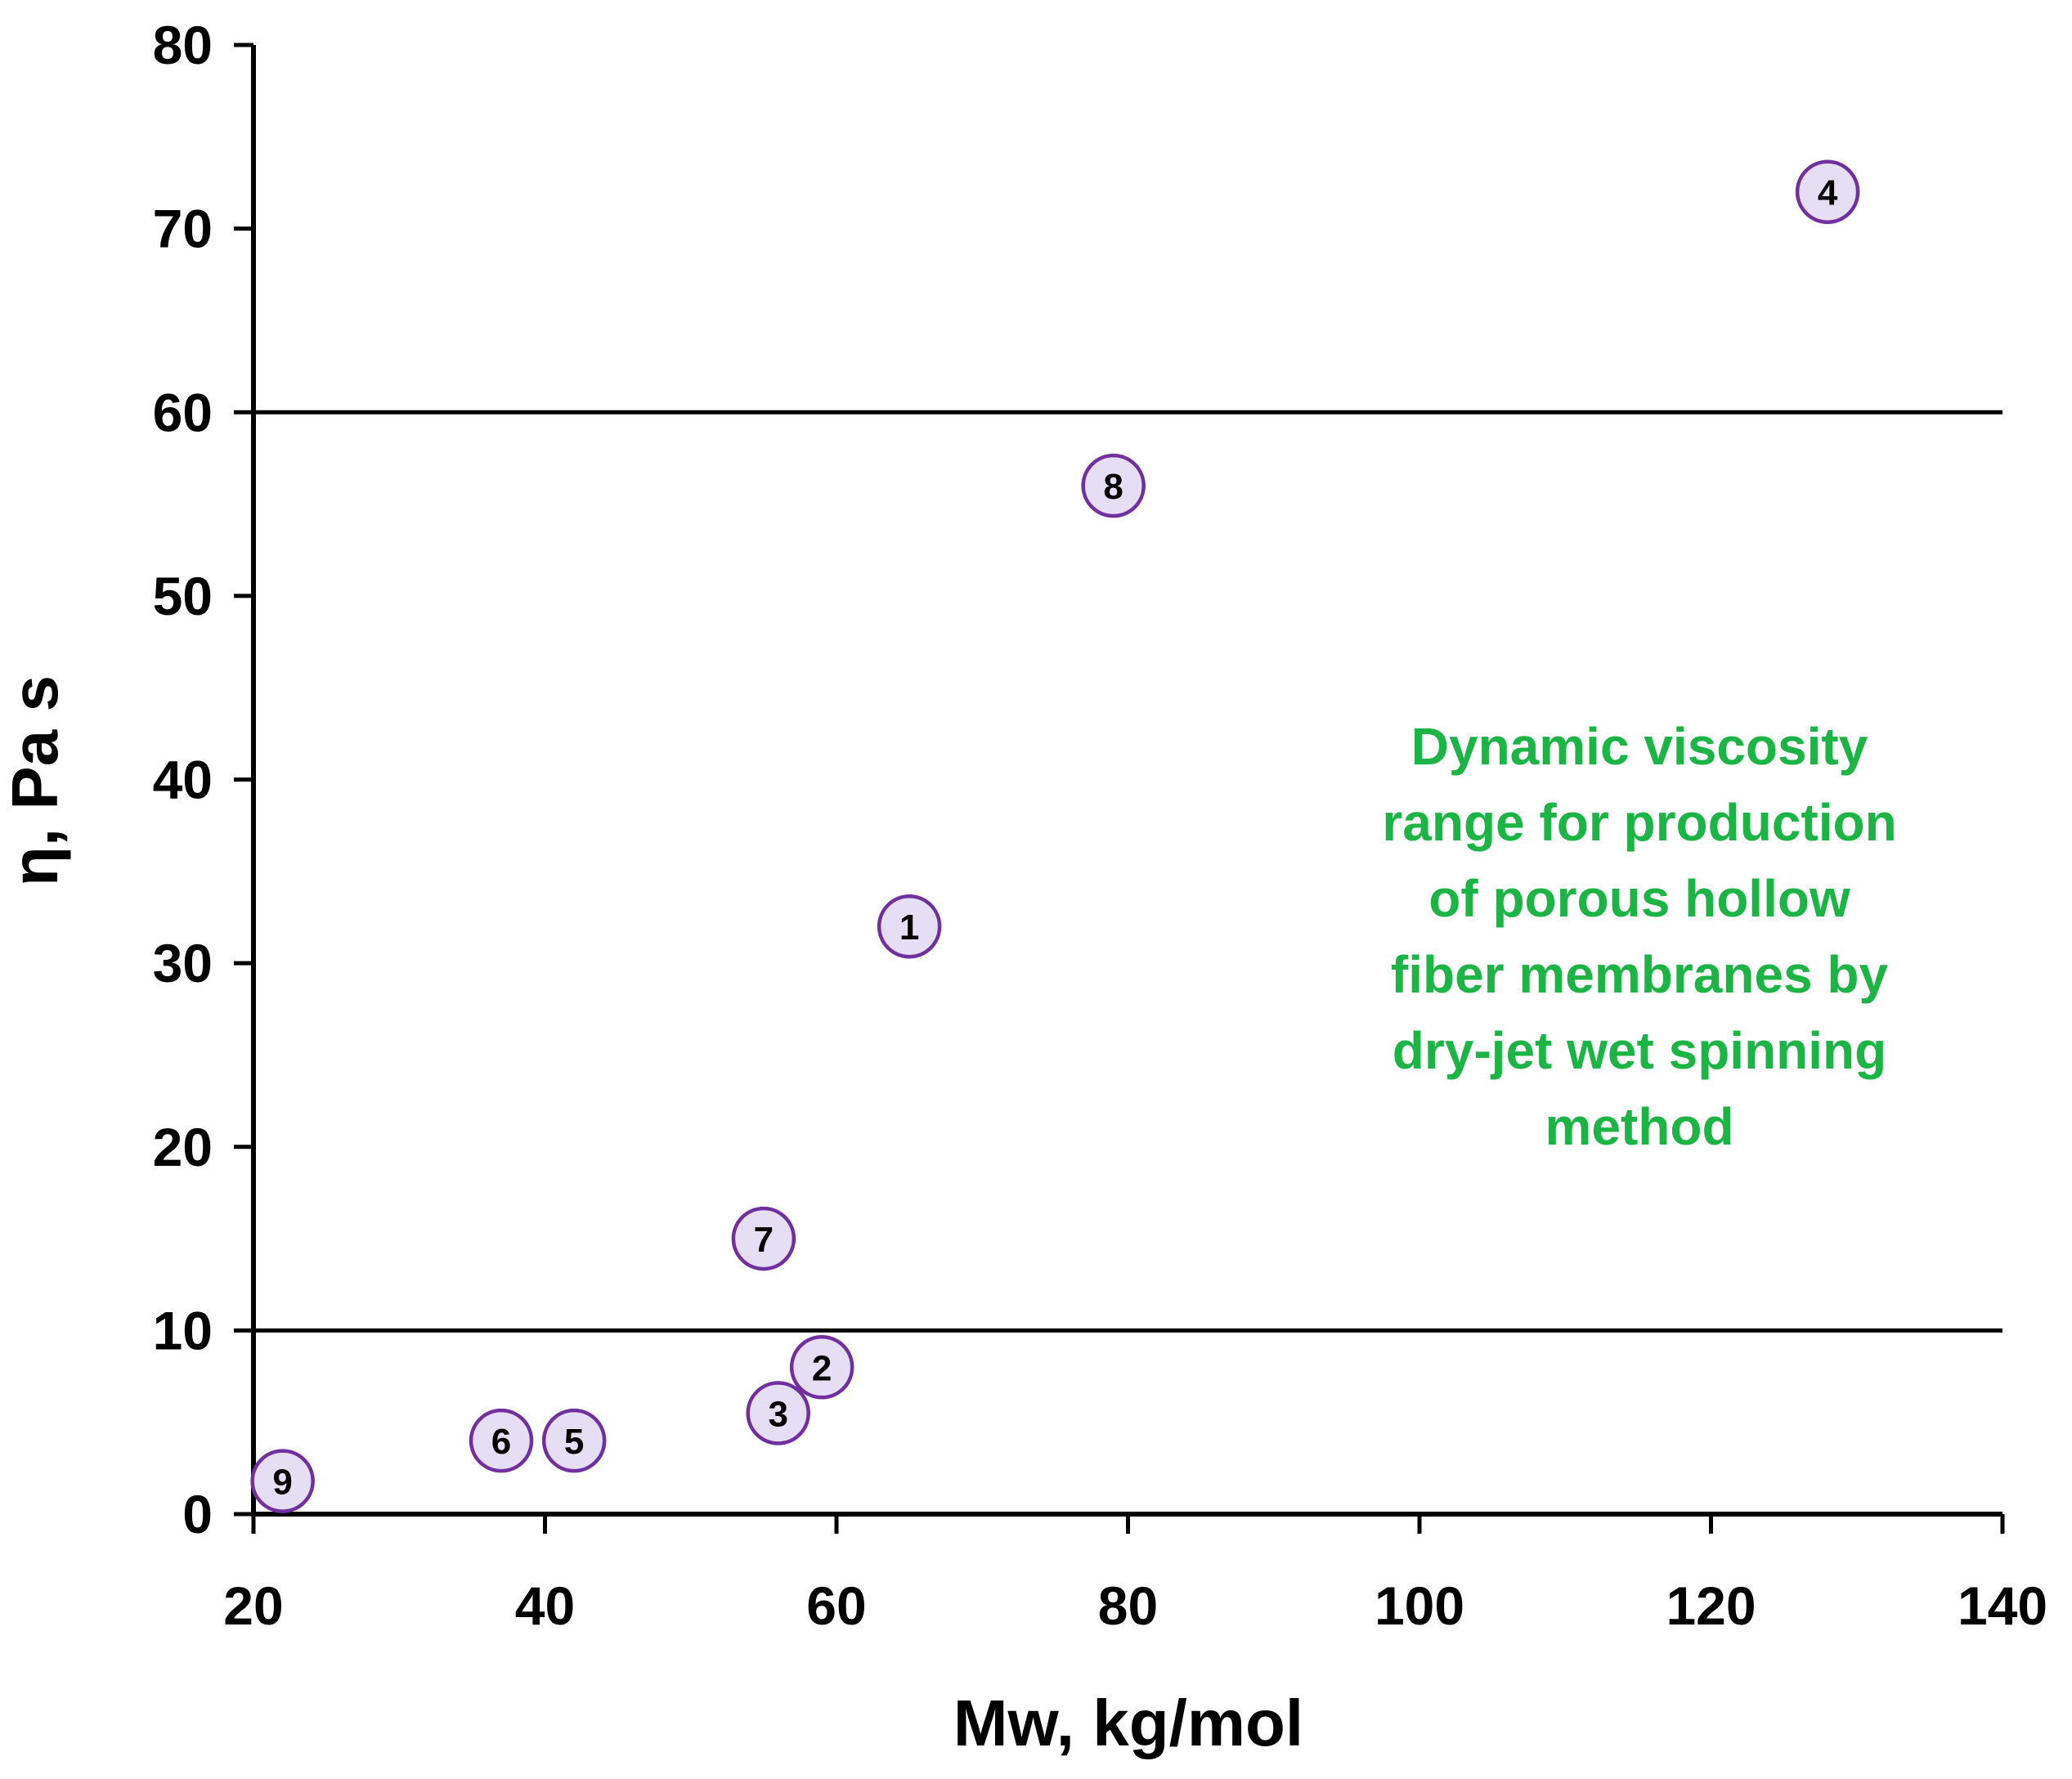 The width and height of the screenshot is (2072, 1779). Describe the element at coordinates (183, 780) in the screenshot. I see `y-tick-label: 40` at that location.